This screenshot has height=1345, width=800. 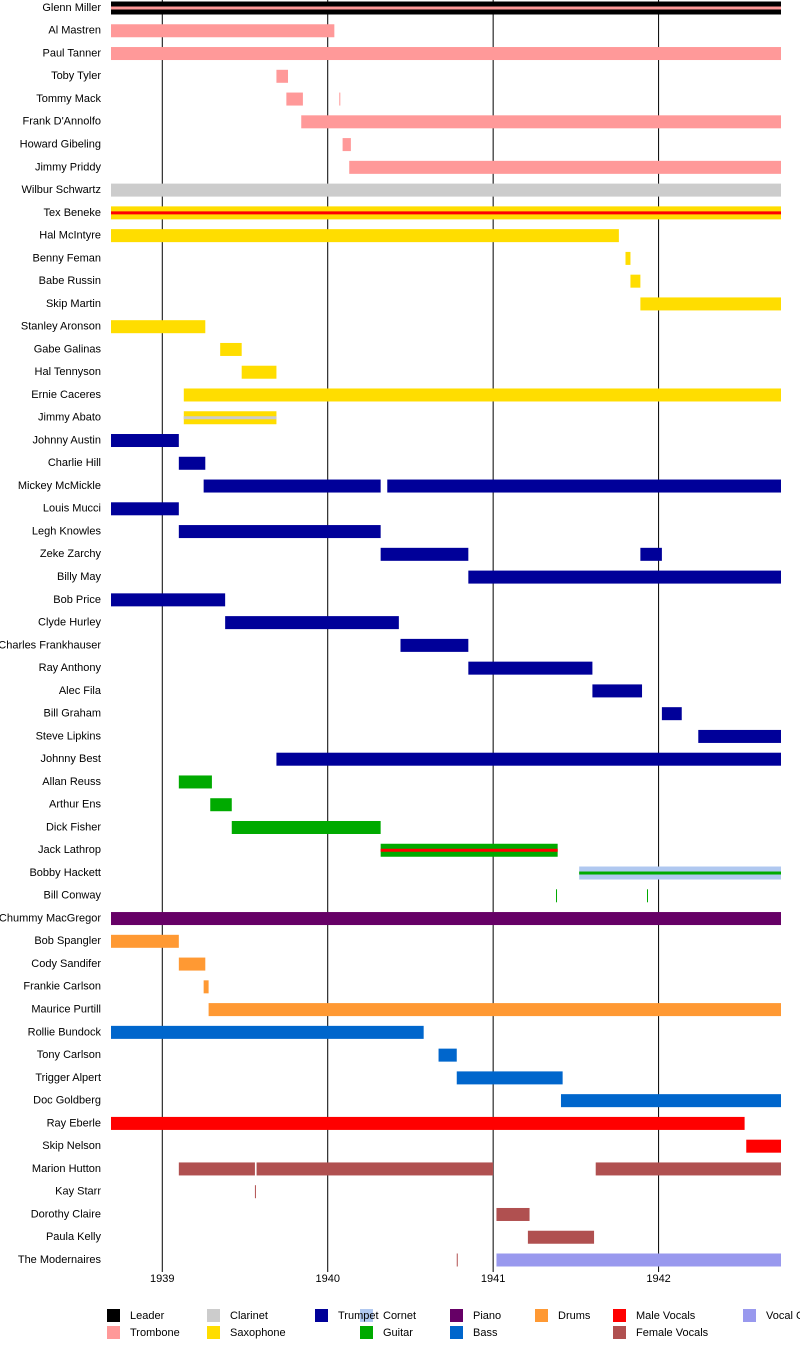 I want to click on row-label: Doc Goldberg, so click(x=67, y=1101).